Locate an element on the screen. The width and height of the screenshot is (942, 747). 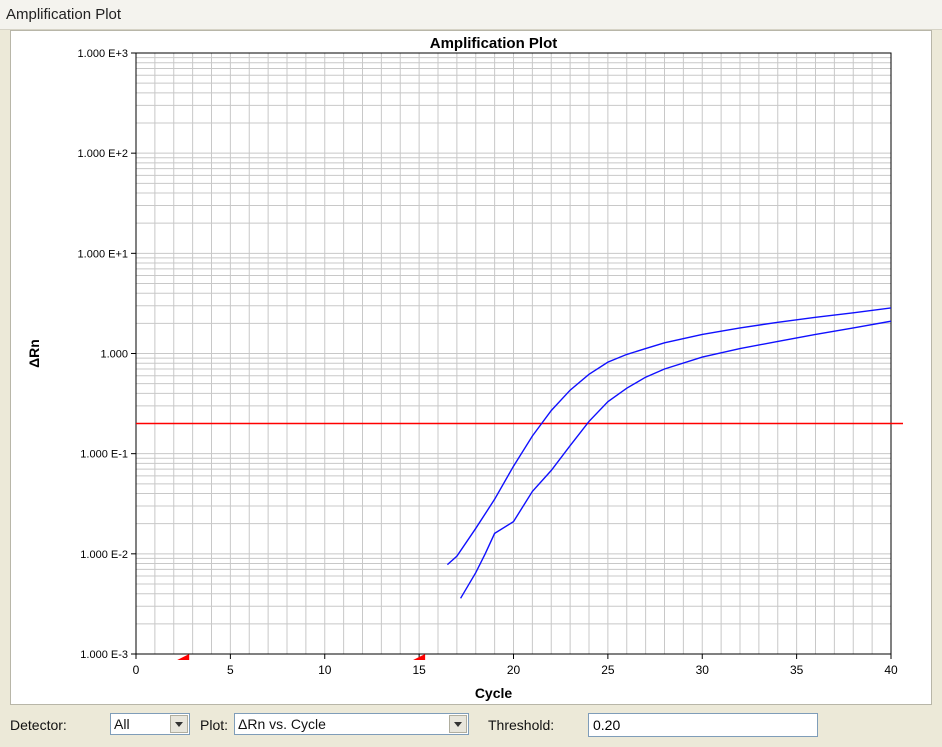
x-tick-label: 40 is located at coordinates (891, 670).